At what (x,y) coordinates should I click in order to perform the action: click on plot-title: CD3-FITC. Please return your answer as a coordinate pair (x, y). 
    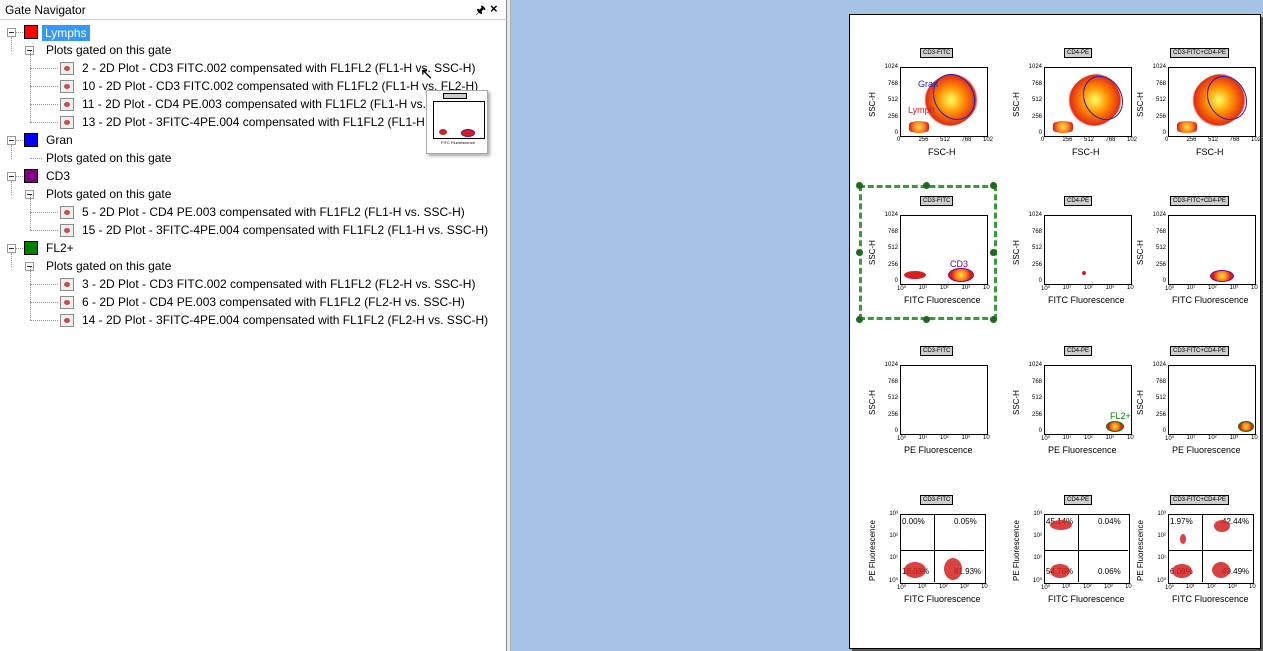
    Looking at the image, I should click on (937, 201).